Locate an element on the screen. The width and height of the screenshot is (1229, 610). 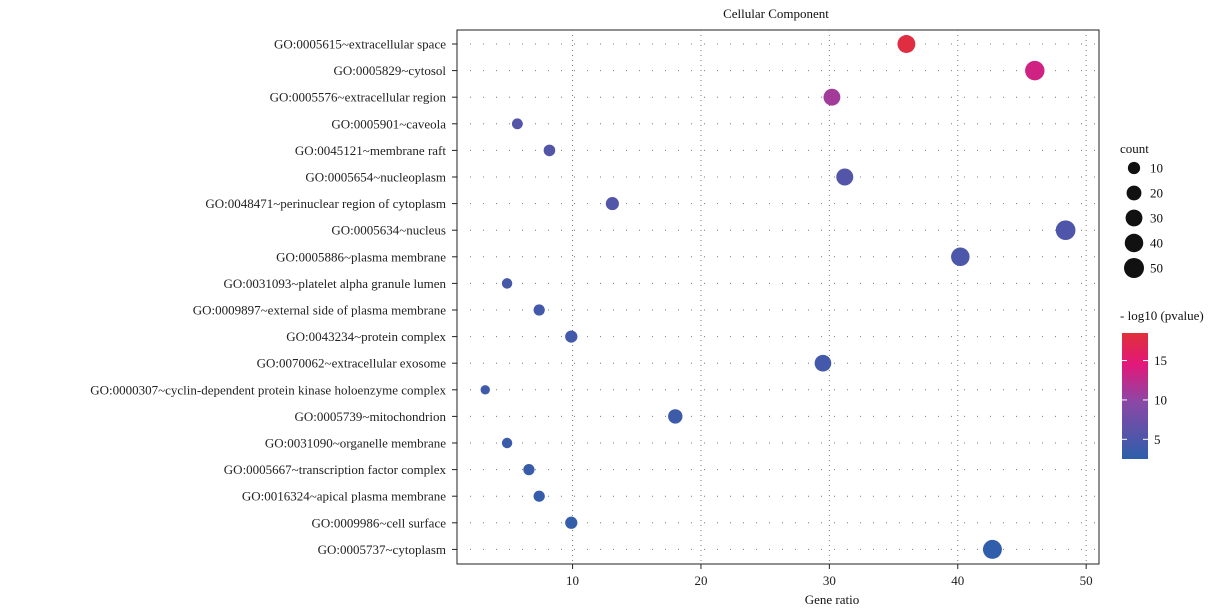
y-tick-label: GO:0005654~nucleoplasm is located at coordinates (375, 177).